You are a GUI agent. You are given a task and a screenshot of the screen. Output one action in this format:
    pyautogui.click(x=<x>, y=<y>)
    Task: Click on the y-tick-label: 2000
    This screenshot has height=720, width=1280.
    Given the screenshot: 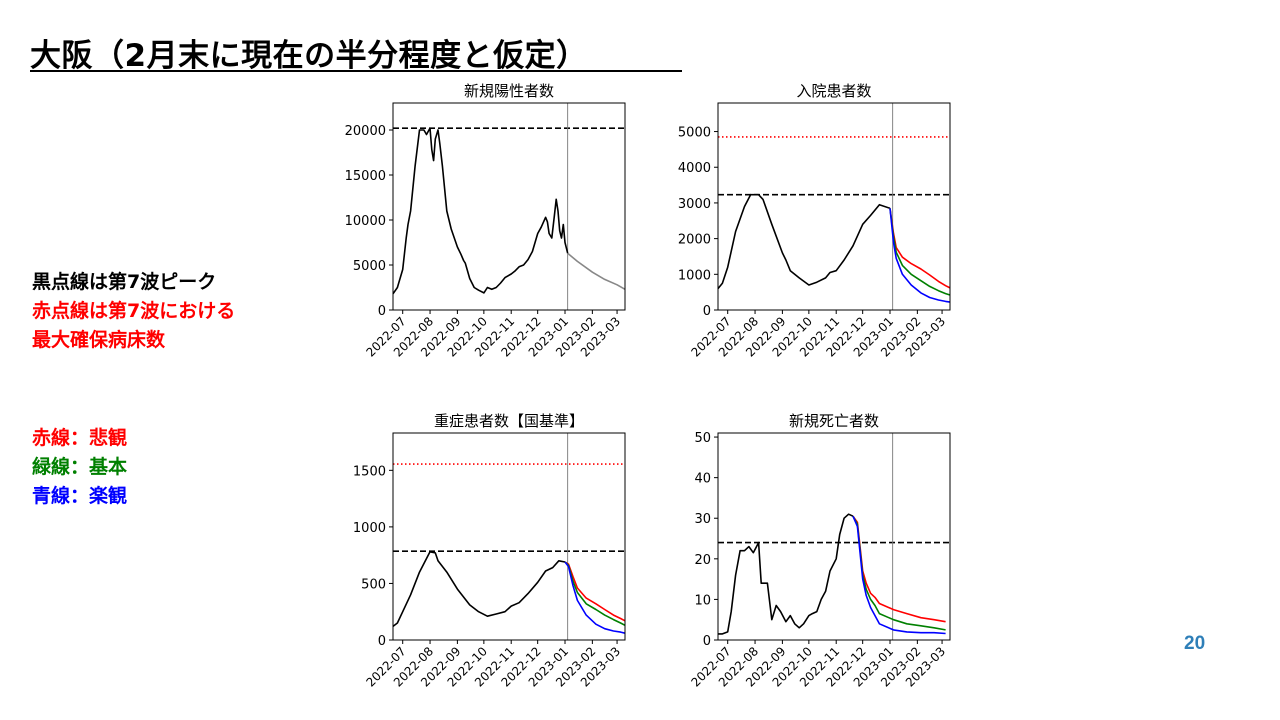 What is the action you would take?
    pyautogui.click(x=694, y=240)
    